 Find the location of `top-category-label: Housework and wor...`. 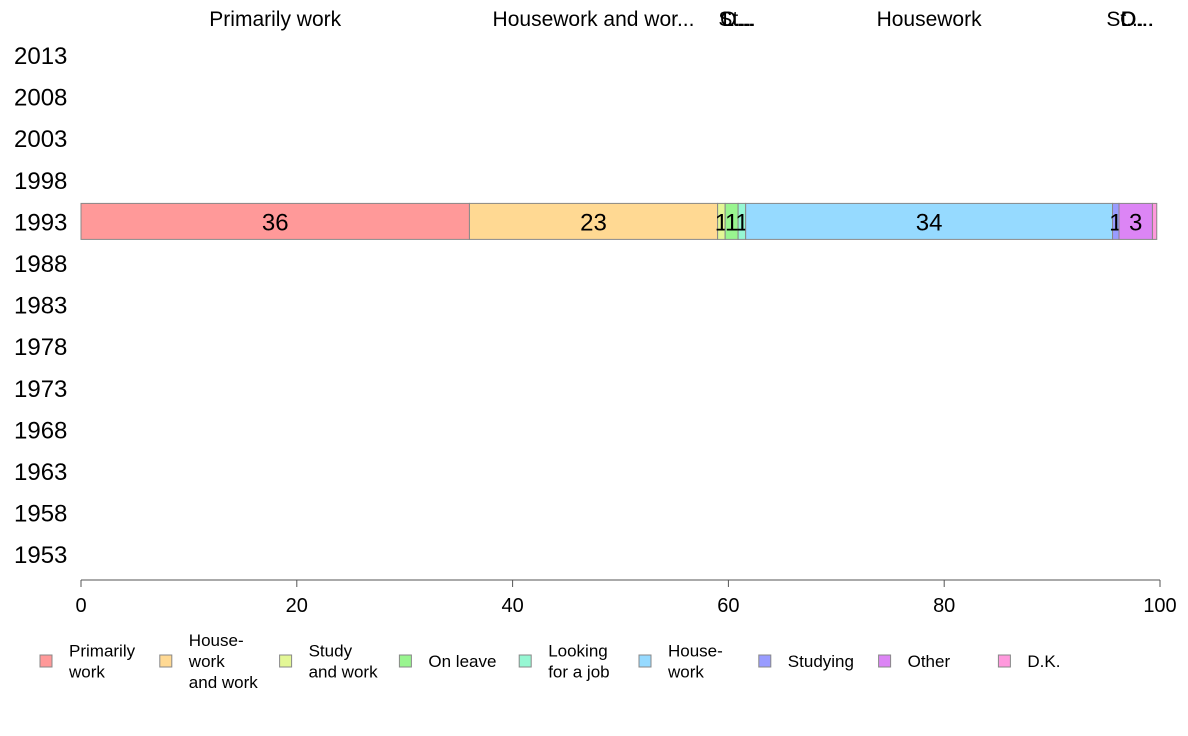

top-category-label: Housework and wor... is located at coordinates (594, 19).